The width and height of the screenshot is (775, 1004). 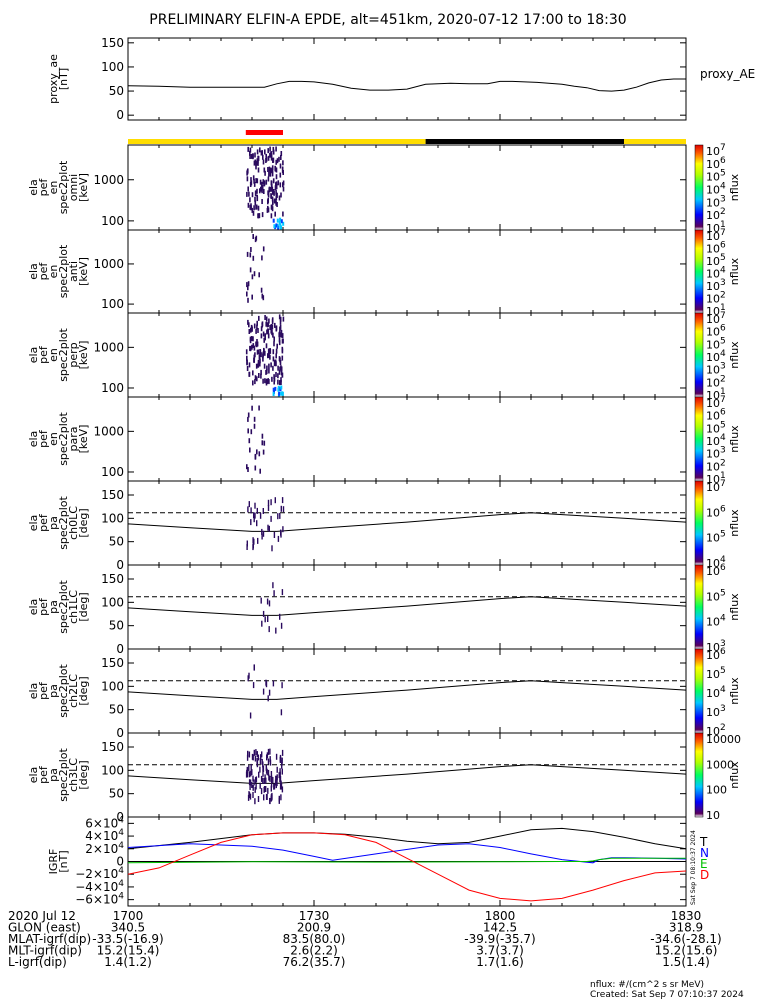 I want to click on pa-ch0-ytick-label: 0, so click(x=120, y=565).